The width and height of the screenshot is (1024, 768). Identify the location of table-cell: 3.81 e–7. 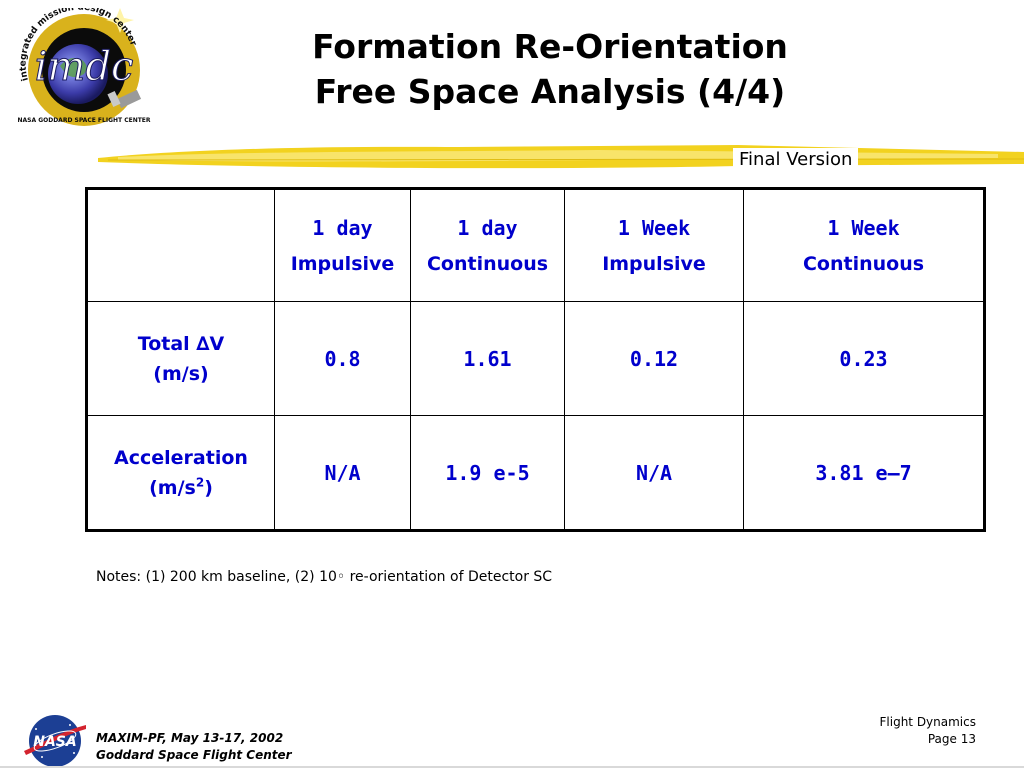
(864, 473).